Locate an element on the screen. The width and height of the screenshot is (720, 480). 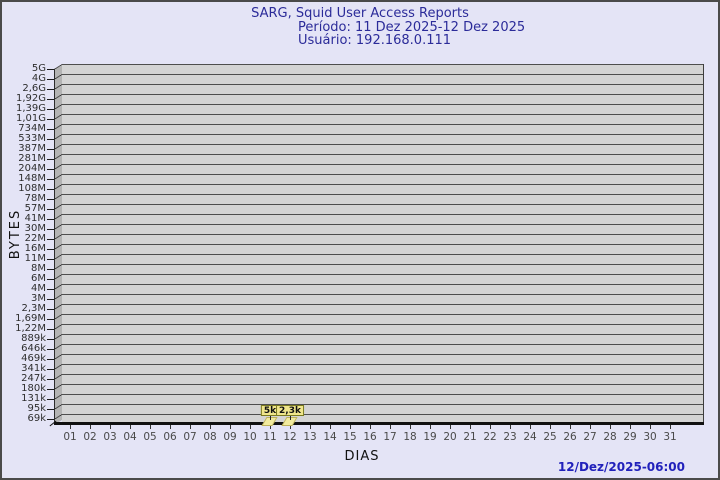
x-tick-label: 20 is located at coordinates (450, 437).